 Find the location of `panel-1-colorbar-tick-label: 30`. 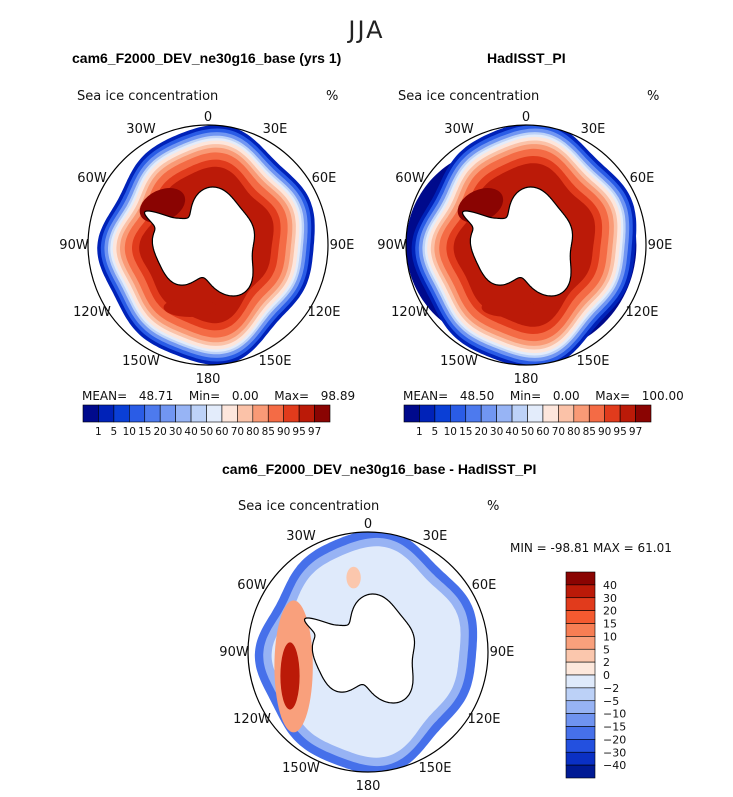

panel-1-colorbar-tick-label: 30 is located at coordinates (175, 432).